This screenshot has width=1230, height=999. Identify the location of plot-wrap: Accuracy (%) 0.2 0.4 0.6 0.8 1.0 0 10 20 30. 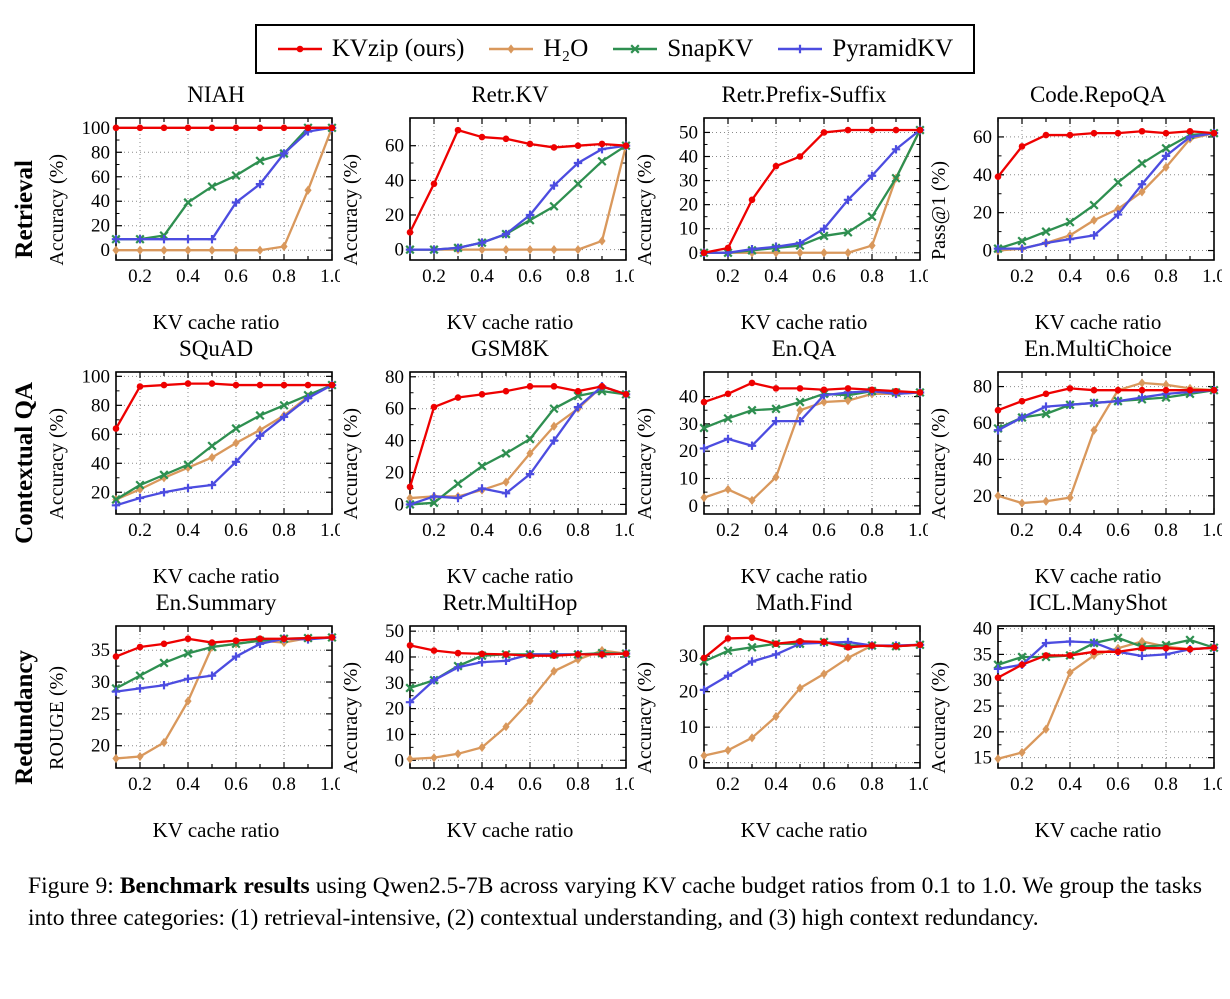
(781, 718).